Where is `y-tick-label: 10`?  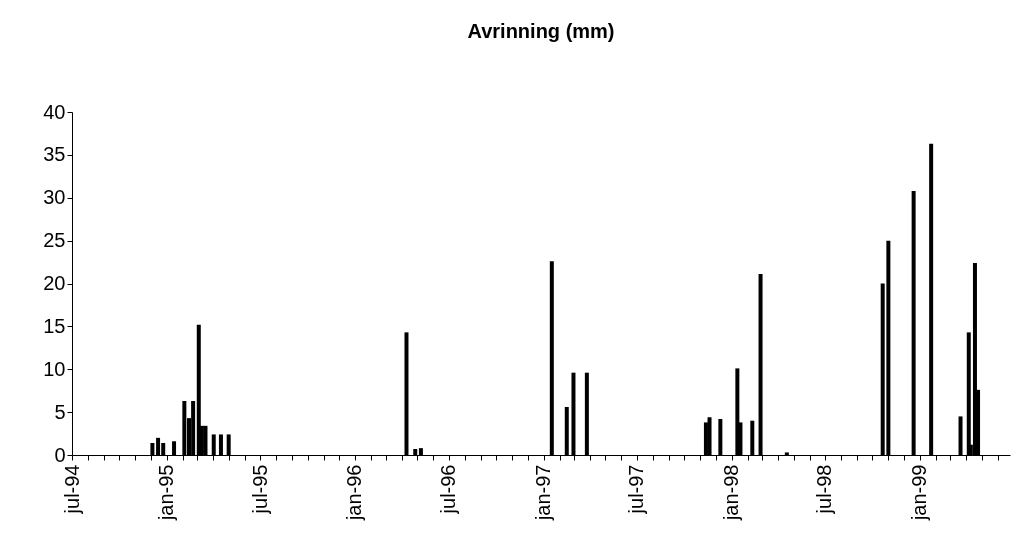
y-tick-label: 10 is located at coordinates (54, 368).